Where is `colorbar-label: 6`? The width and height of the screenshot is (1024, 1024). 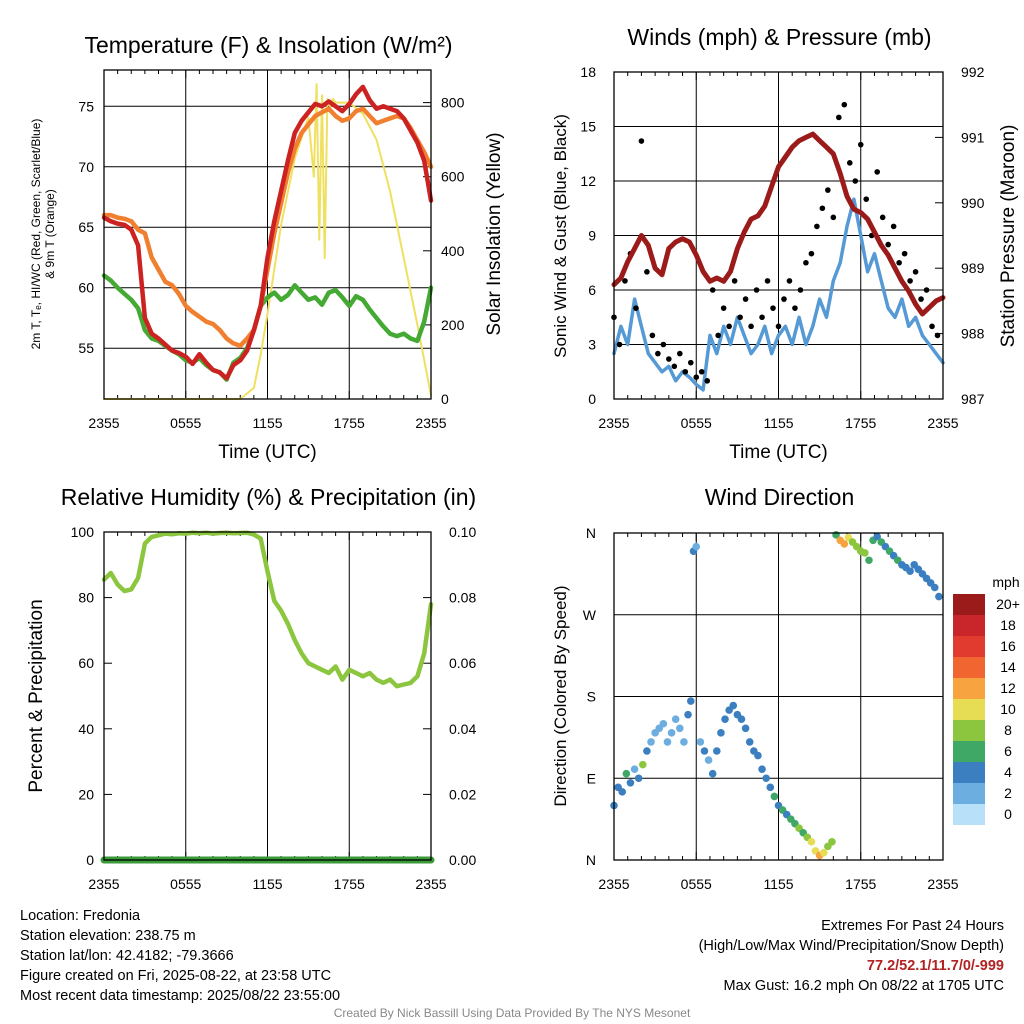
colorbar-label: 6 is located at coordinates (1008, 751).